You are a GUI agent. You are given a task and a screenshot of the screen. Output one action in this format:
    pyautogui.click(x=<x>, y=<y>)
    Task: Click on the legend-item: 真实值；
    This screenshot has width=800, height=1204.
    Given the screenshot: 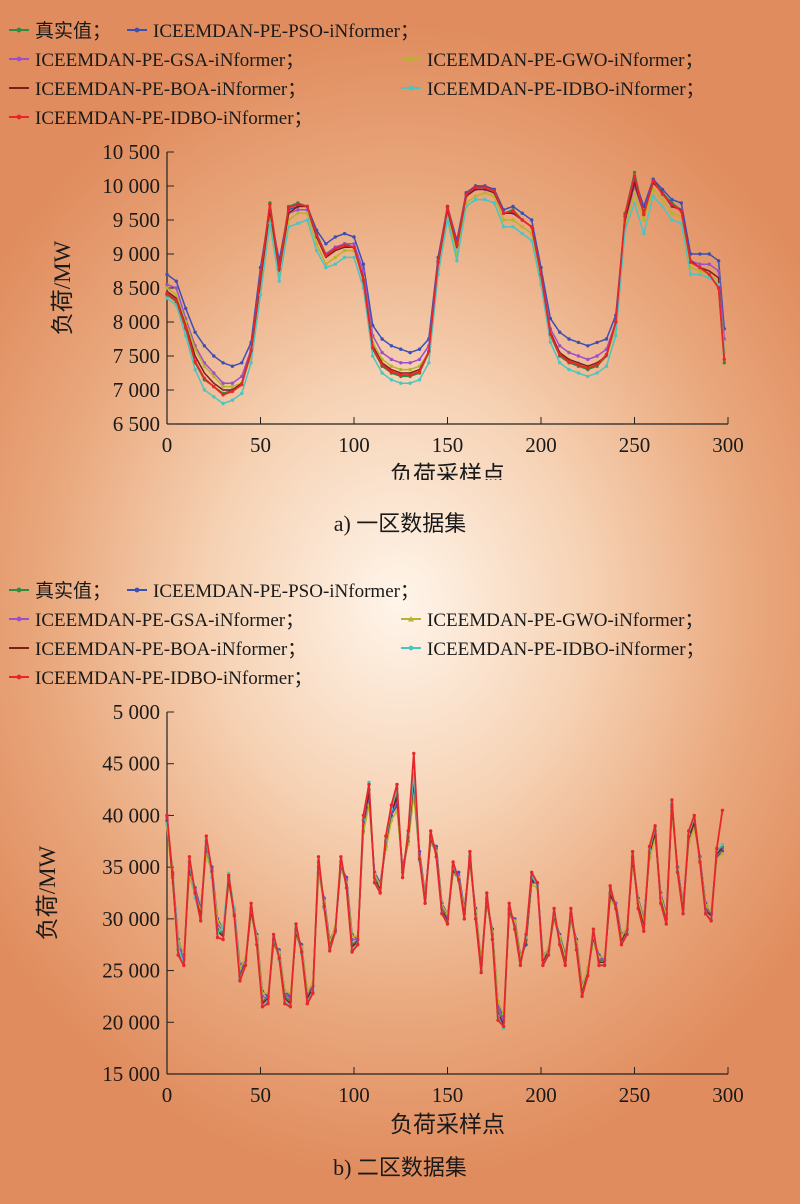 What is the action you would take?
    pyautogui.click(x=59, y=29)
    